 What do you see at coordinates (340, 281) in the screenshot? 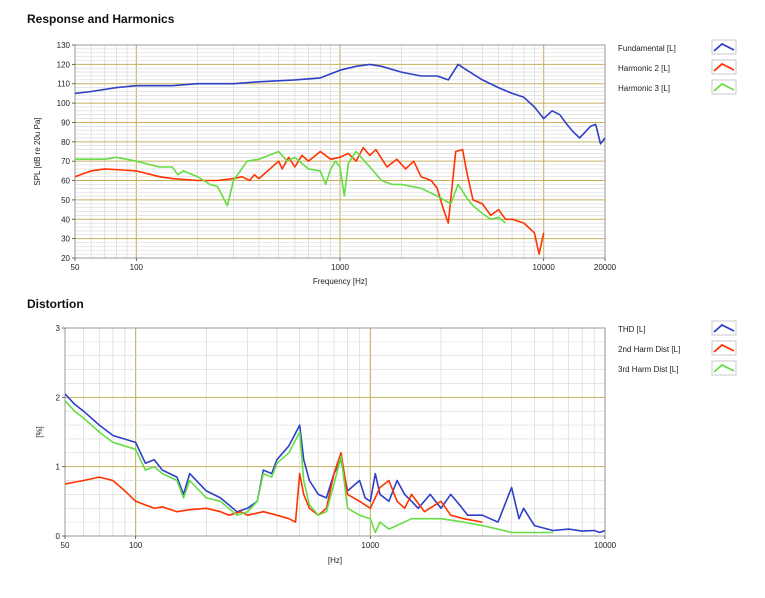
I see `x-axis-label: Frequency [Hz]` at bounding box center [340, 281].